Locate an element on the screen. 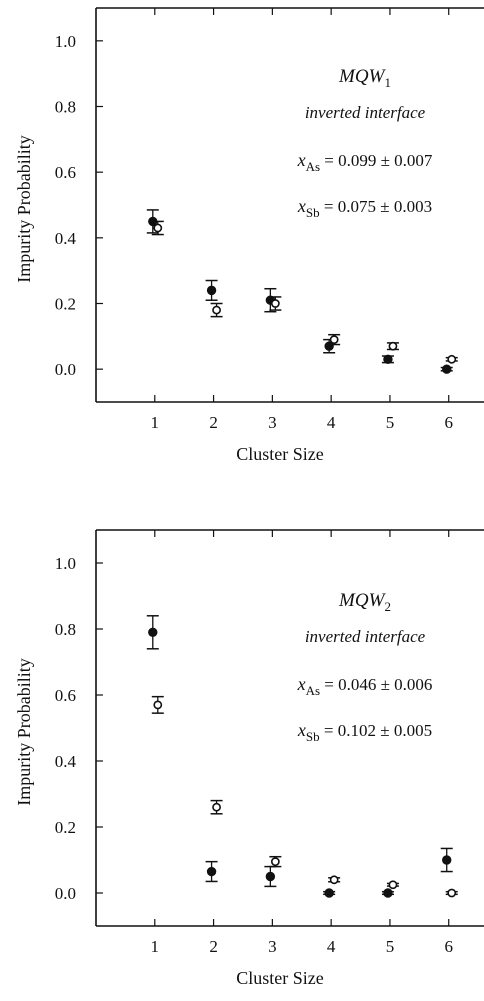 The height and width of the screenshot is (1001, 484). panel-2-y-tick-label: 0.0 is located at coordinates (65, 893).